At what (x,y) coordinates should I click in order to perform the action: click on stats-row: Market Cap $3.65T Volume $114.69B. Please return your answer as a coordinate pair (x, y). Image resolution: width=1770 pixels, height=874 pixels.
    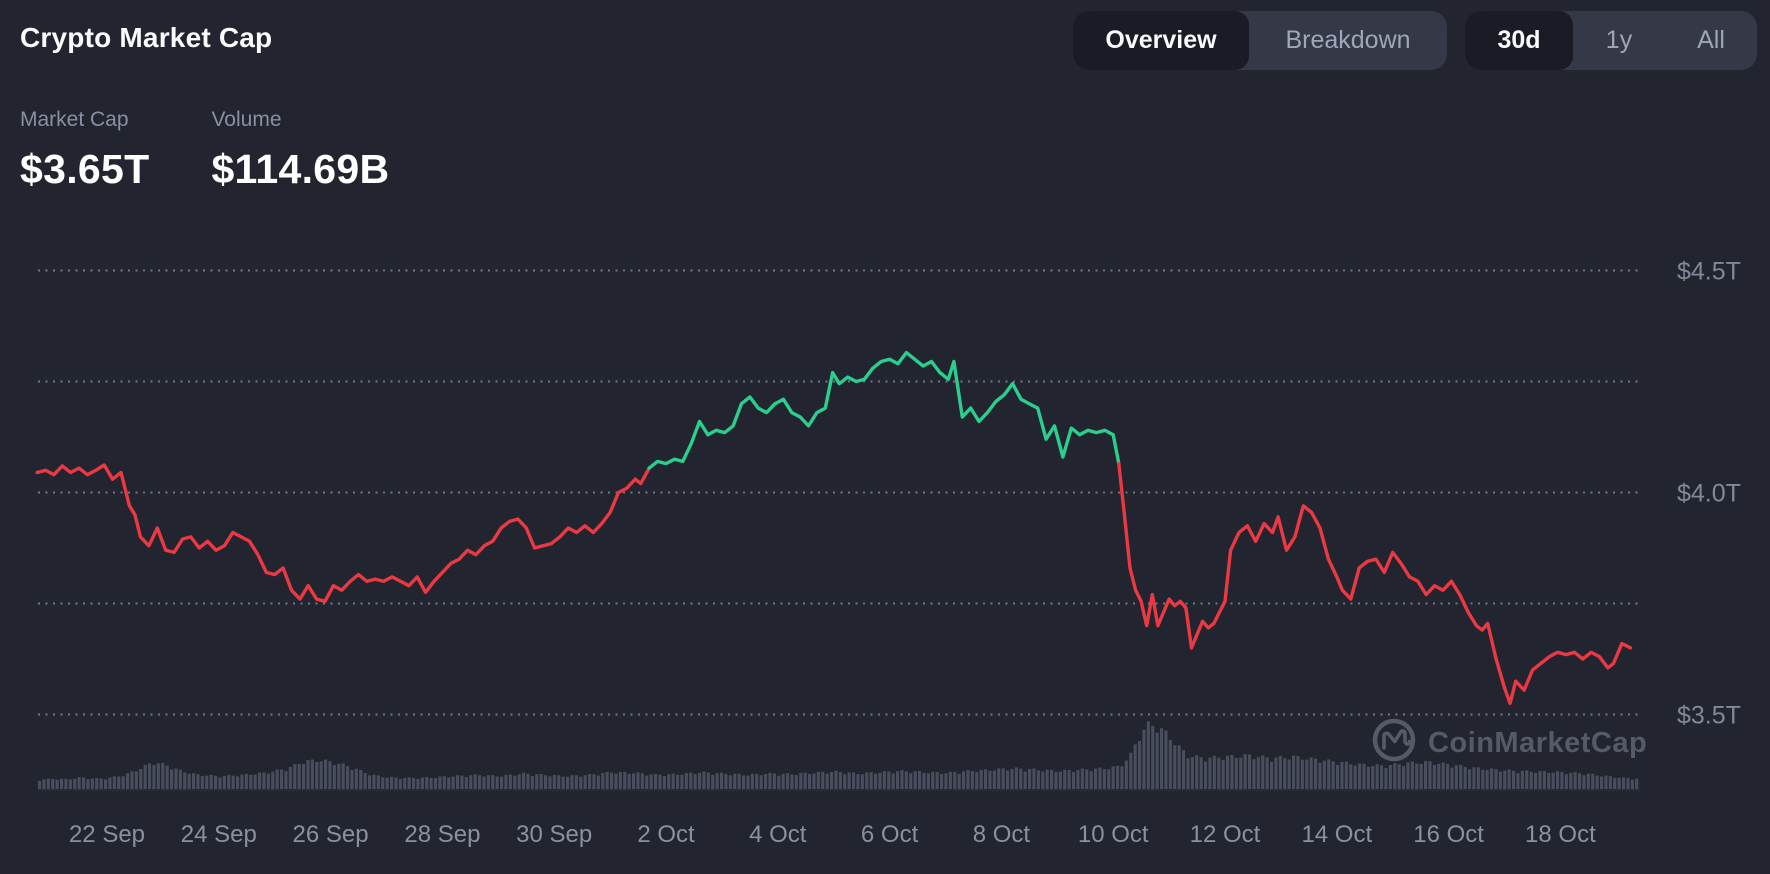
    Looking at the image, I should click on (204, 150).